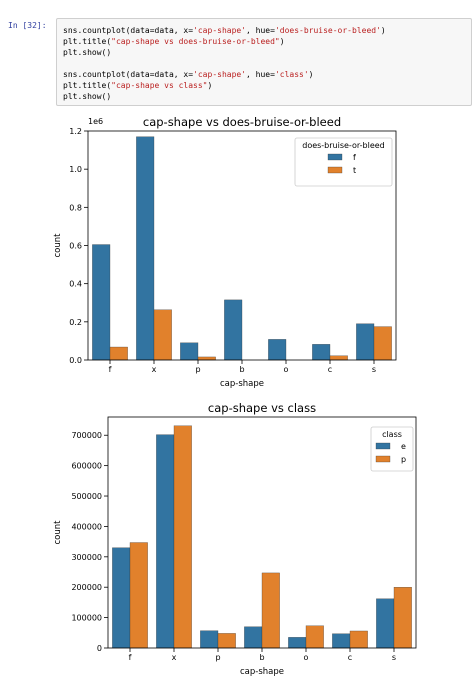  I want to click on y-tick-label: 700000, so click(86, 435).